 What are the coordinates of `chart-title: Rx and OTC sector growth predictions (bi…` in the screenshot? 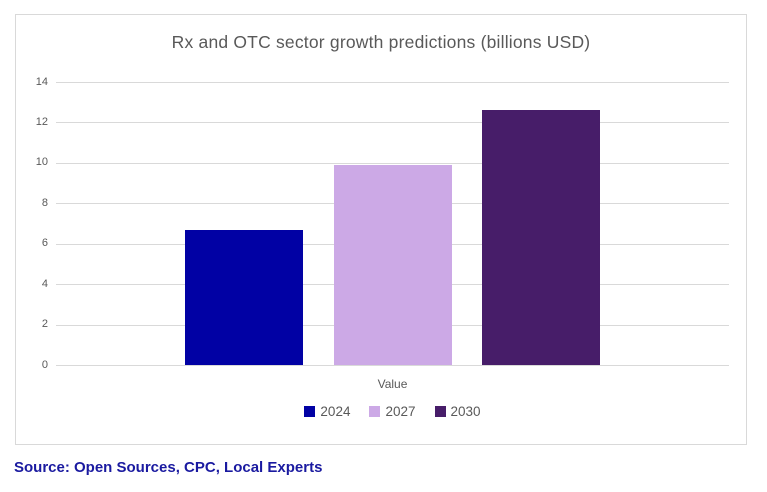 It's located at (381, 42).